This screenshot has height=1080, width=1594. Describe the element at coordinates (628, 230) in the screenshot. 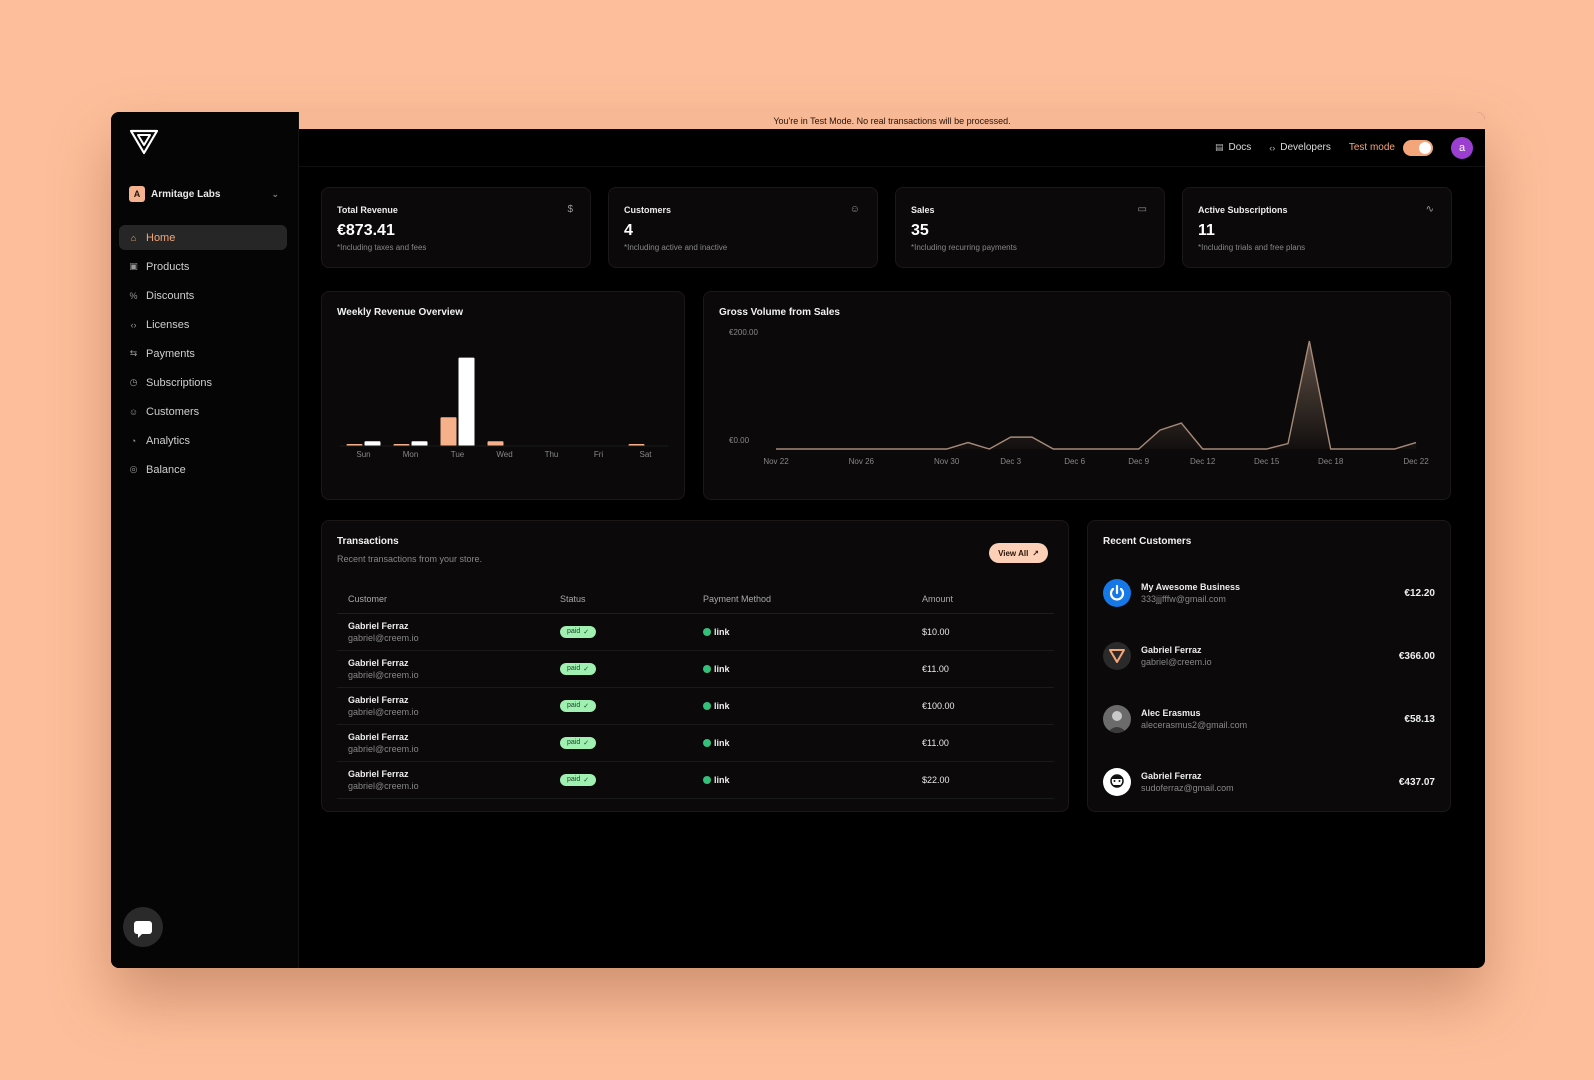

I see `stat-value: 4` at that location.